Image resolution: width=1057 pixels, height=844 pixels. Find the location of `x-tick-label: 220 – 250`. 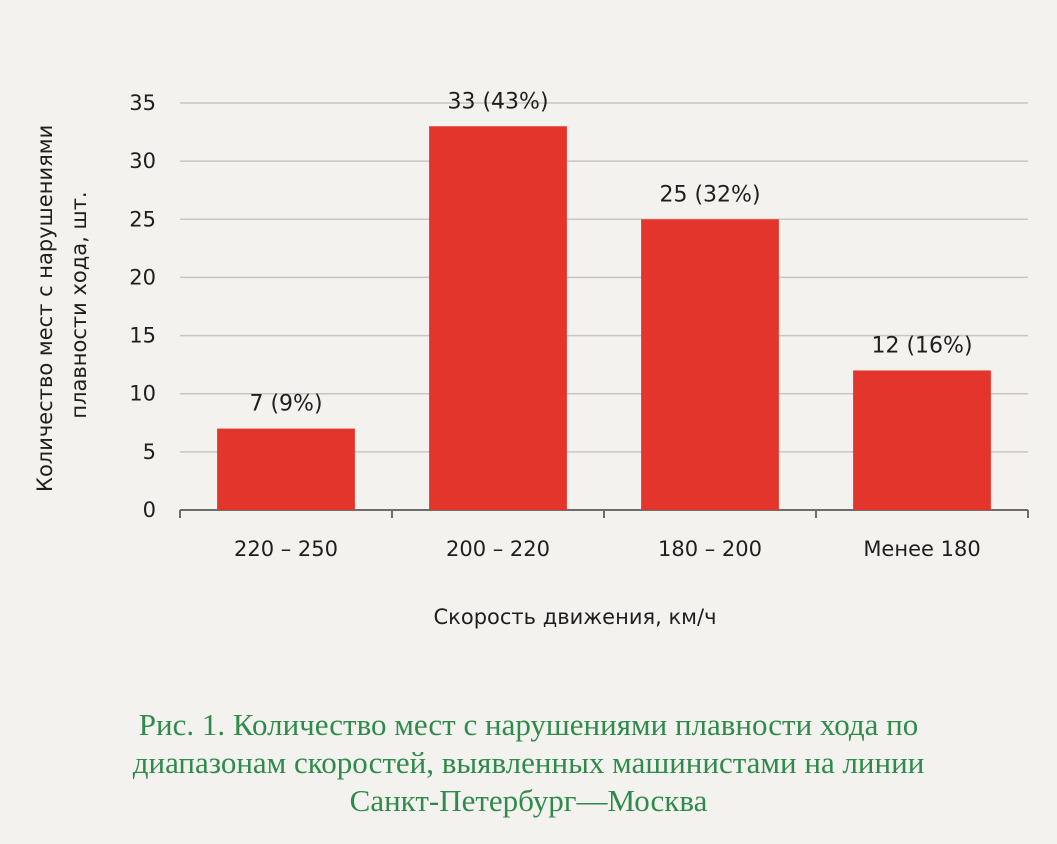

x-tick-label: 220 – 250 is located at coordinates (286, 549).